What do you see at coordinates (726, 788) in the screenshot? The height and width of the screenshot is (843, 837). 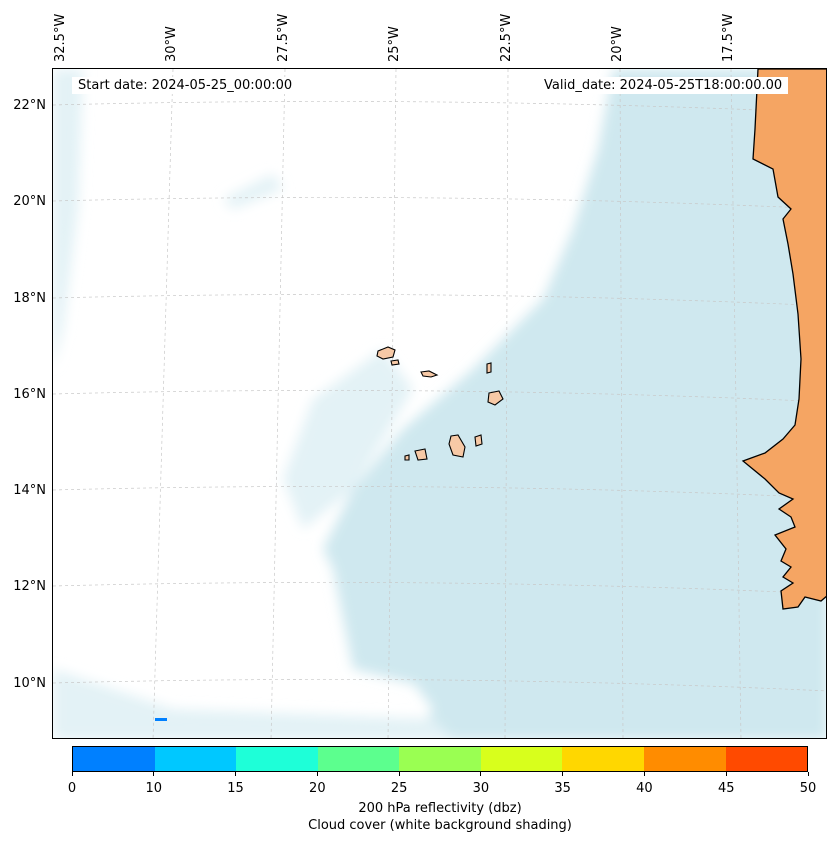 I see `colorbar-tick-label: 45` at bounding box center [726, 788].